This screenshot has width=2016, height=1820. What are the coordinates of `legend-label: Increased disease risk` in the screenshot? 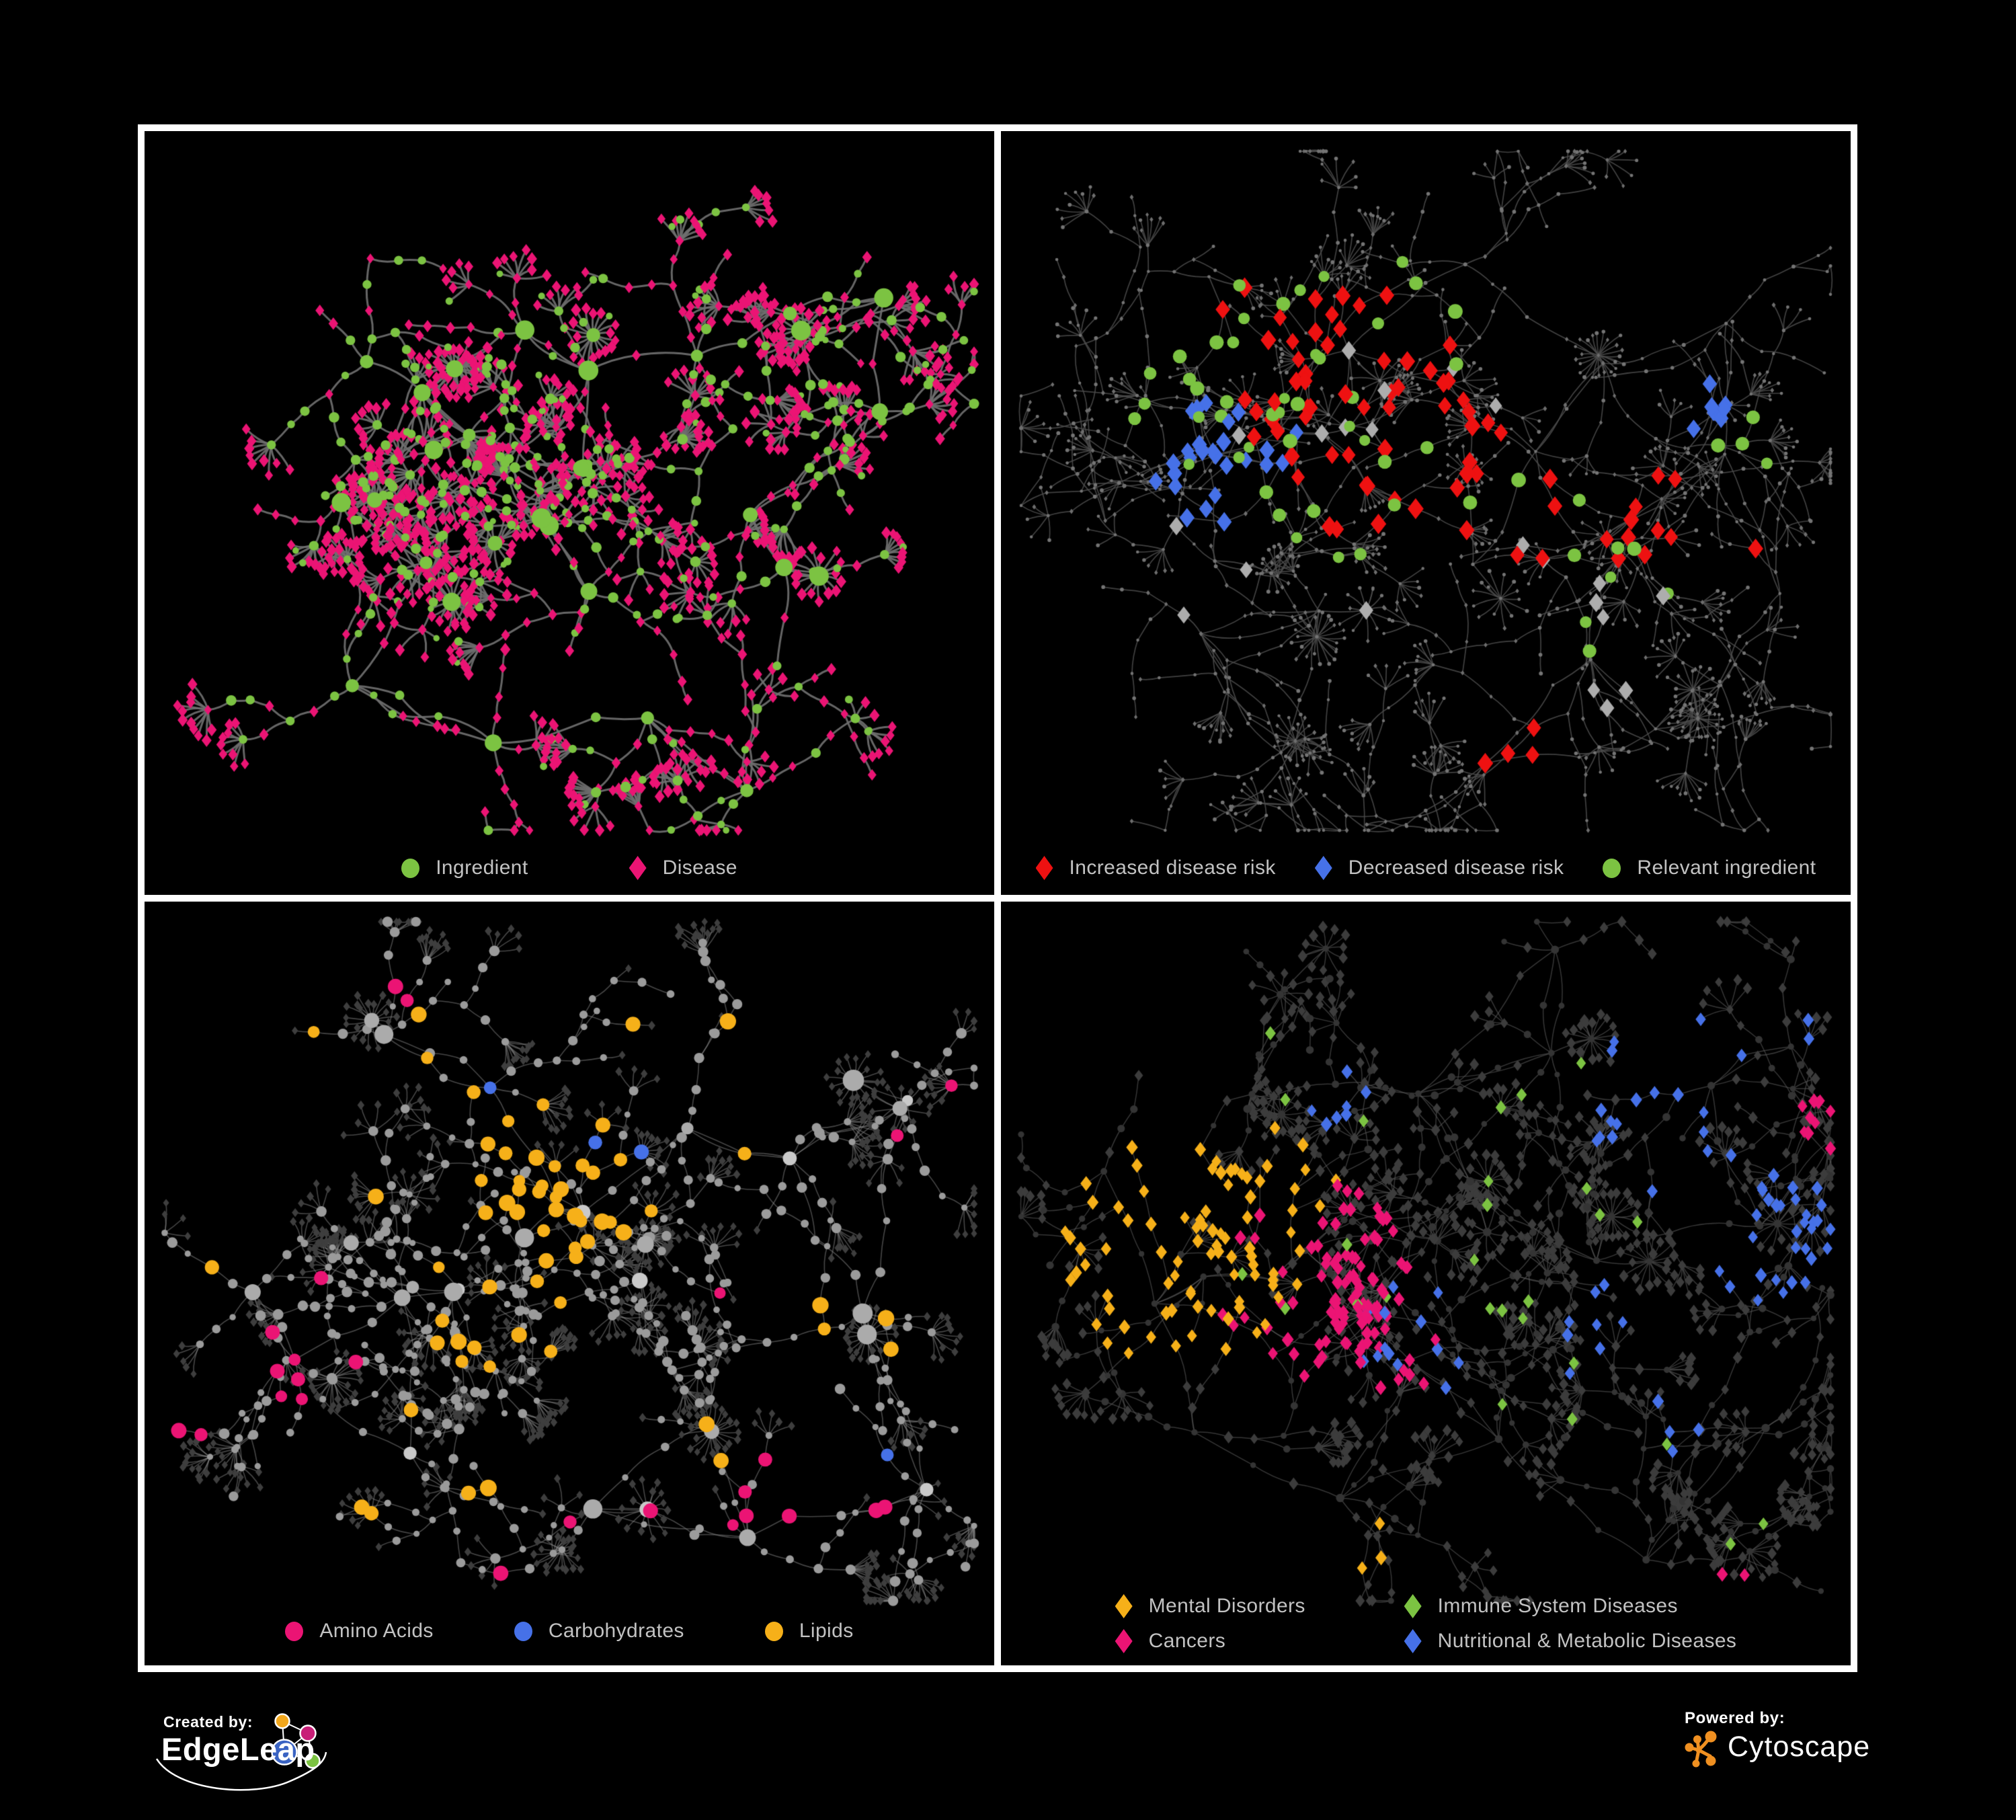 It's located at (1172, 868).